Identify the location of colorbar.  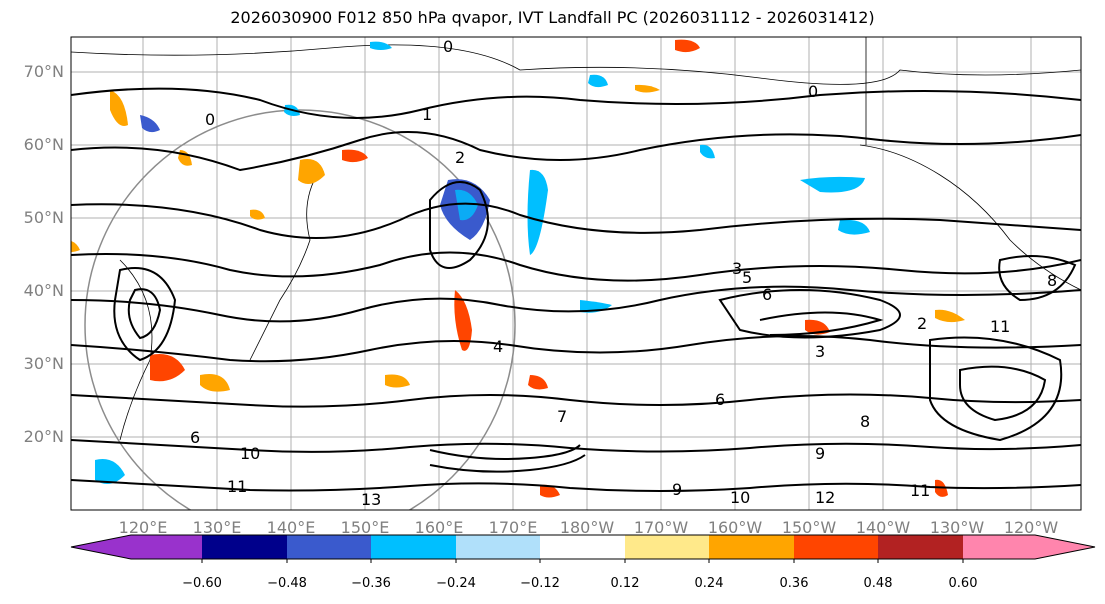
(583, 548).